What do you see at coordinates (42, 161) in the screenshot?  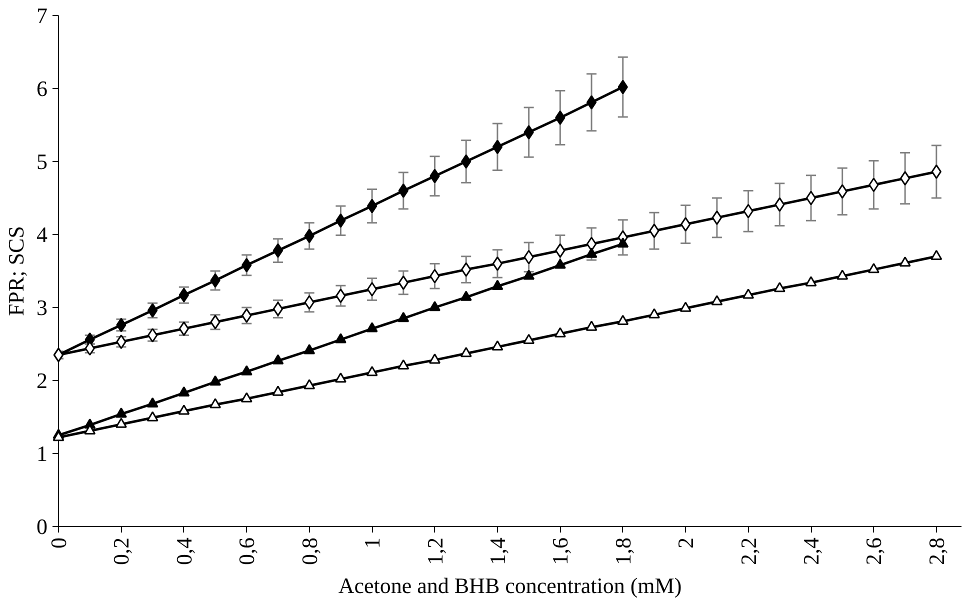 I see `y-tick-label: 5` at bounding box center [42, 161].